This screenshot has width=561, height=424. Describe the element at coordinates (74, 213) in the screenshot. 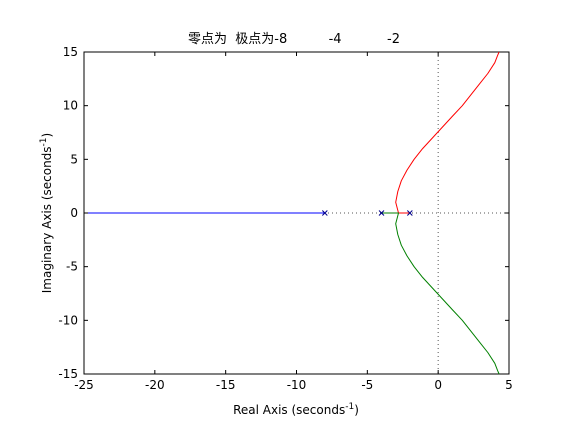

I see `y-tick-label: 0` at that location.